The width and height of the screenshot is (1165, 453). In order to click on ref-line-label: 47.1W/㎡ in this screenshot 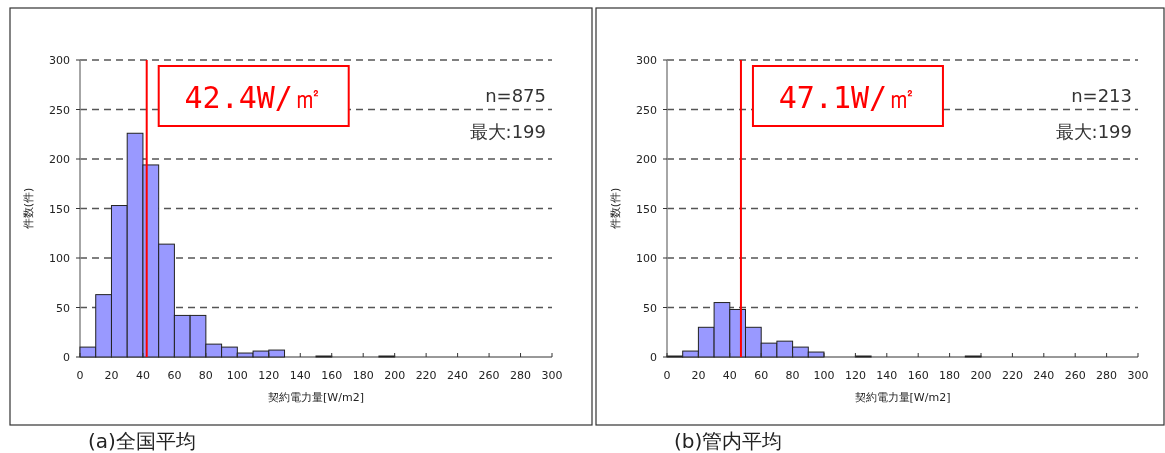, I will do `click(848, 97)`.